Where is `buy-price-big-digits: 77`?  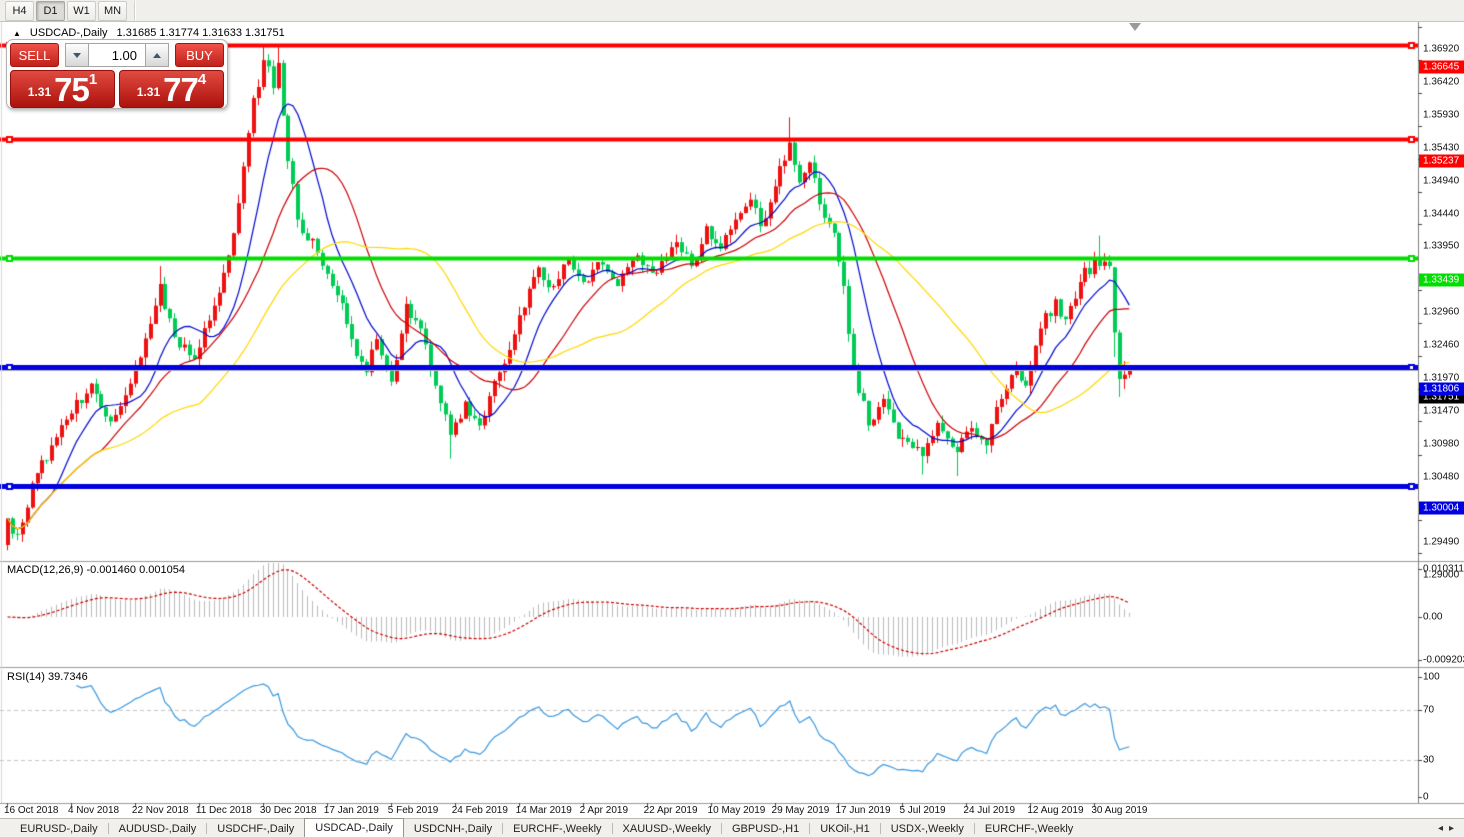
buy-price-big-digits: 77 is located at coordinates (181, 89).